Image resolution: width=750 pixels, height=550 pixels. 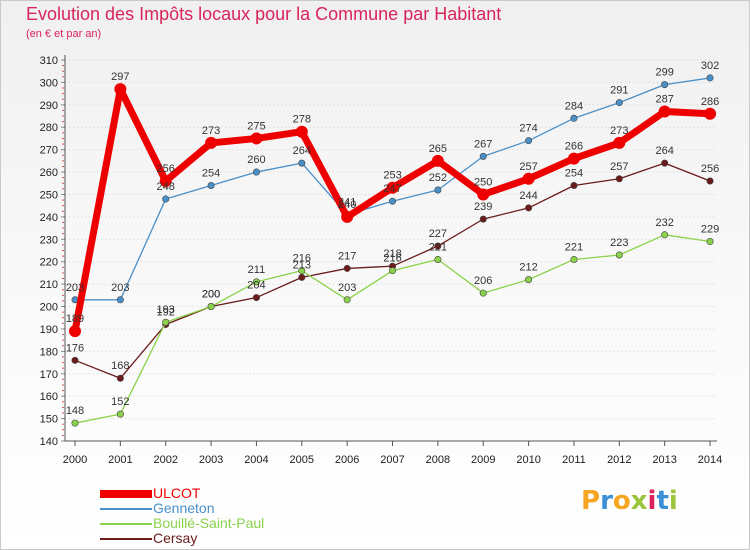 I want to click on data-label: 250, so click(x=483, y=182).